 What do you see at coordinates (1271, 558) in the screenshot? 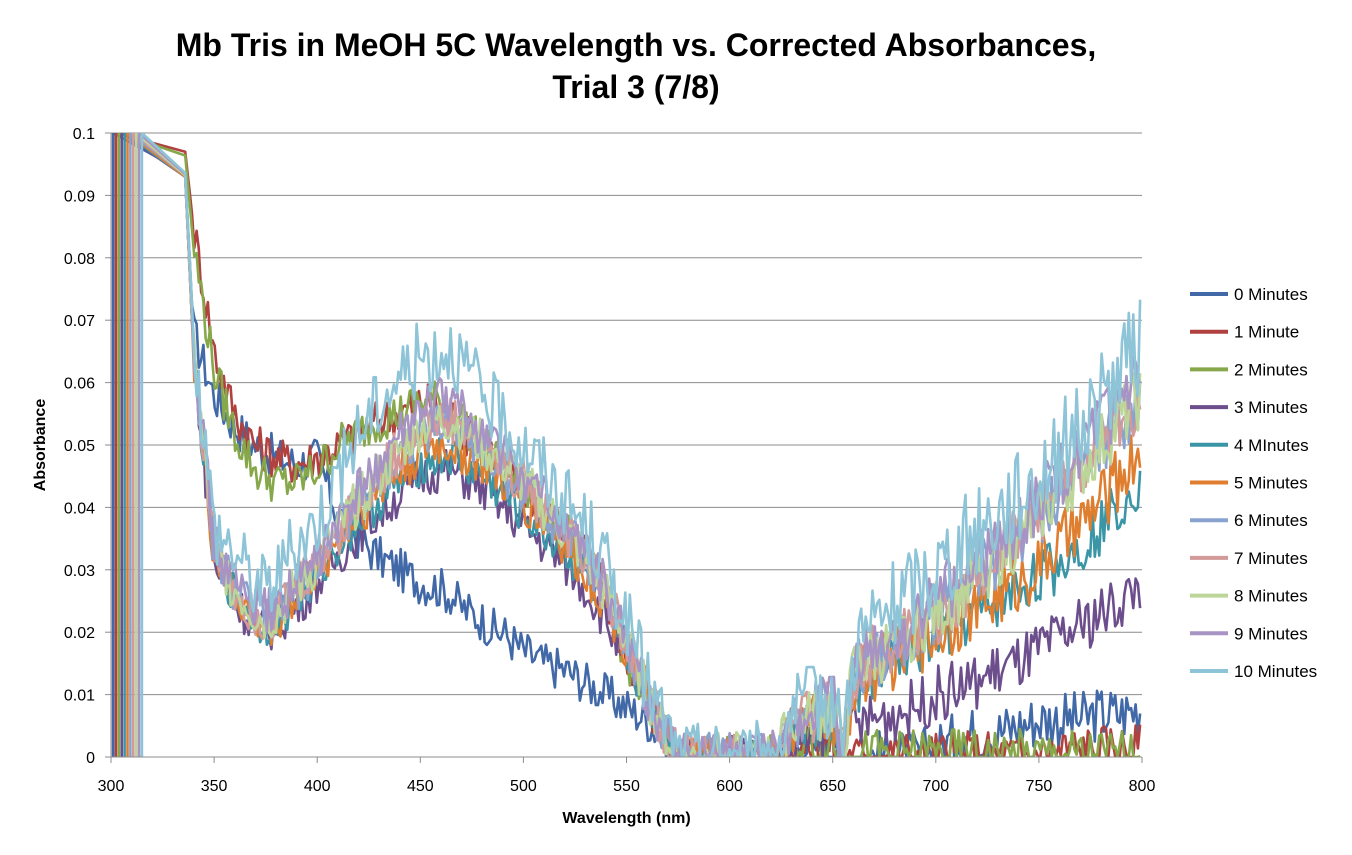
I see `legend-label: 7 Minutes` at bounding box center [1271, 558].